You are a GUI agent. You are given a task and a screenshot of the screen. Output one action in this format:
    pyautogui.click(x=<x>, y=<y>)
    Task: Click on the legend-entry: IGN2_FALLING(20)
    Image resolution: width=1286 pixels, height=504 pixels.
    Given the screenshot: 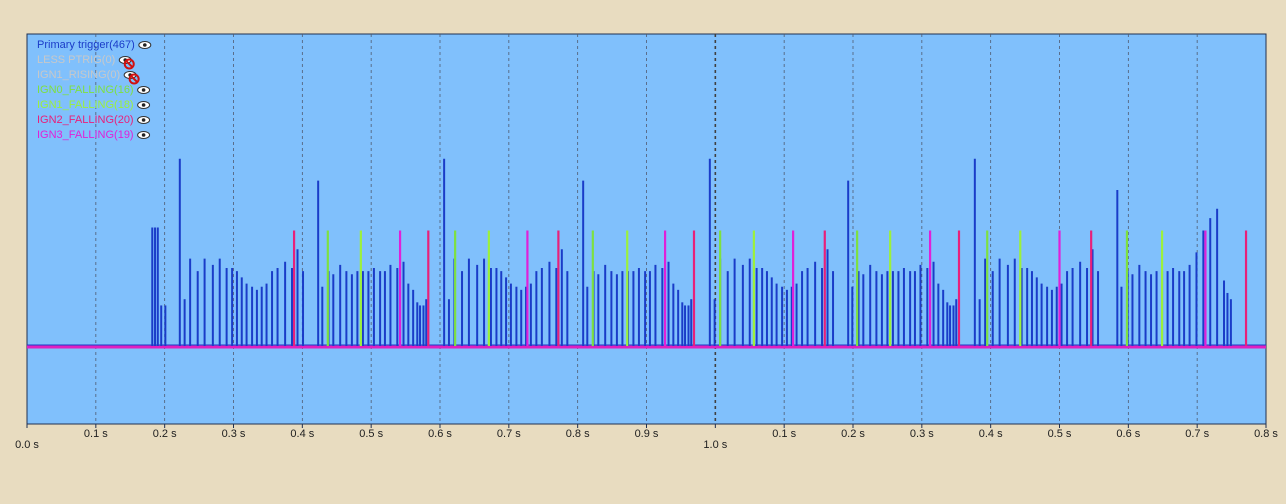 What is the action you would take?
    pyautogui.click(x=85, y=120)
    